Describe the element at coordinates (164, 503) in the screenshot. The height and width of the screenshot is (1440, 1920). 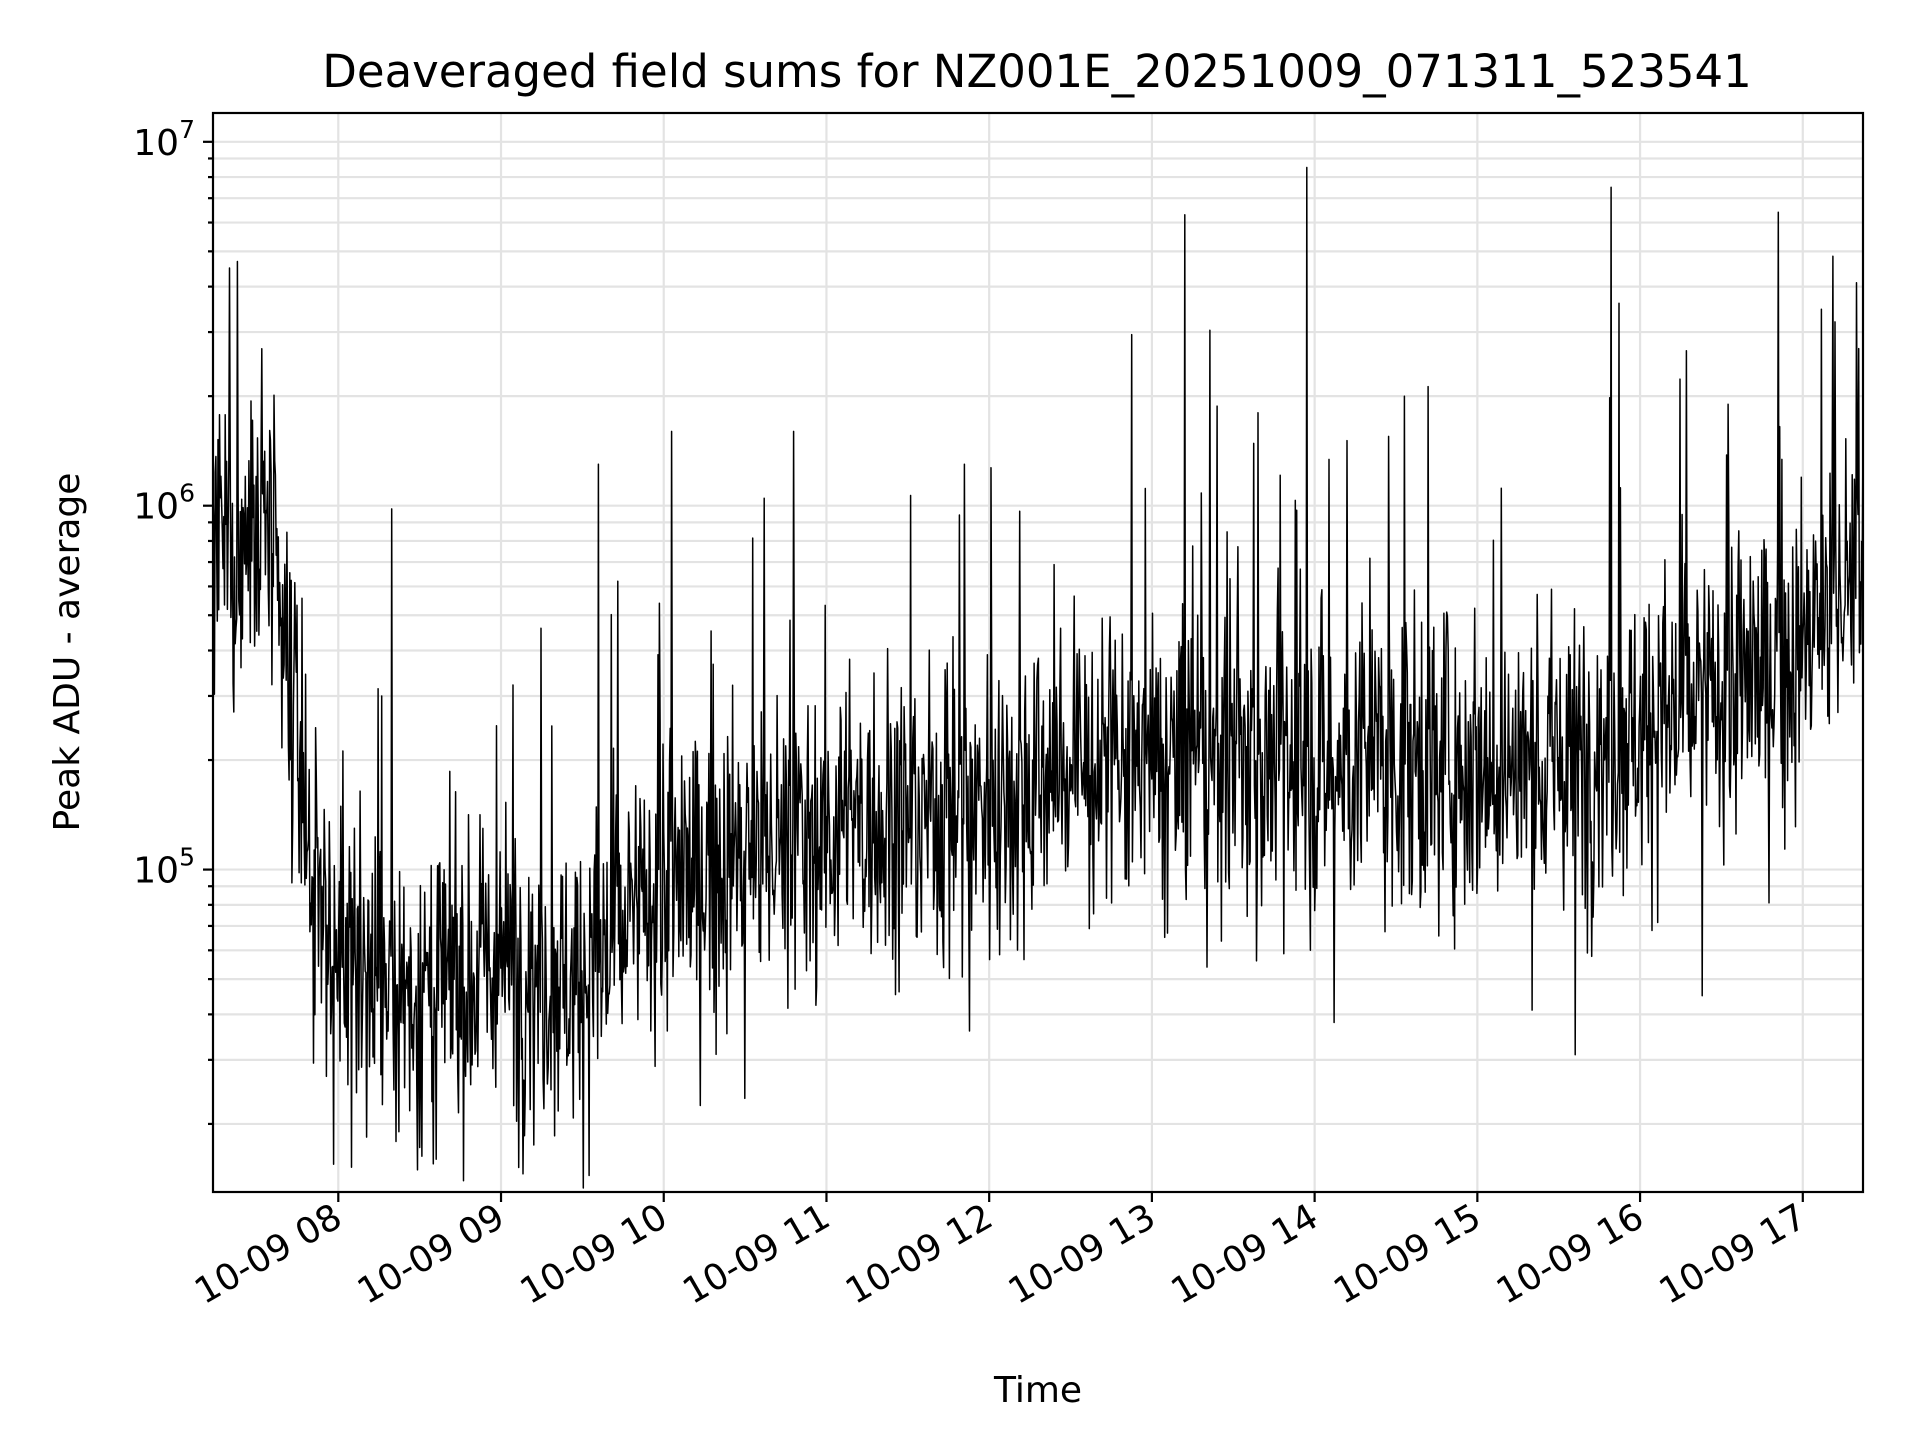
I see `y-tick-label: 10⁶` at that location.